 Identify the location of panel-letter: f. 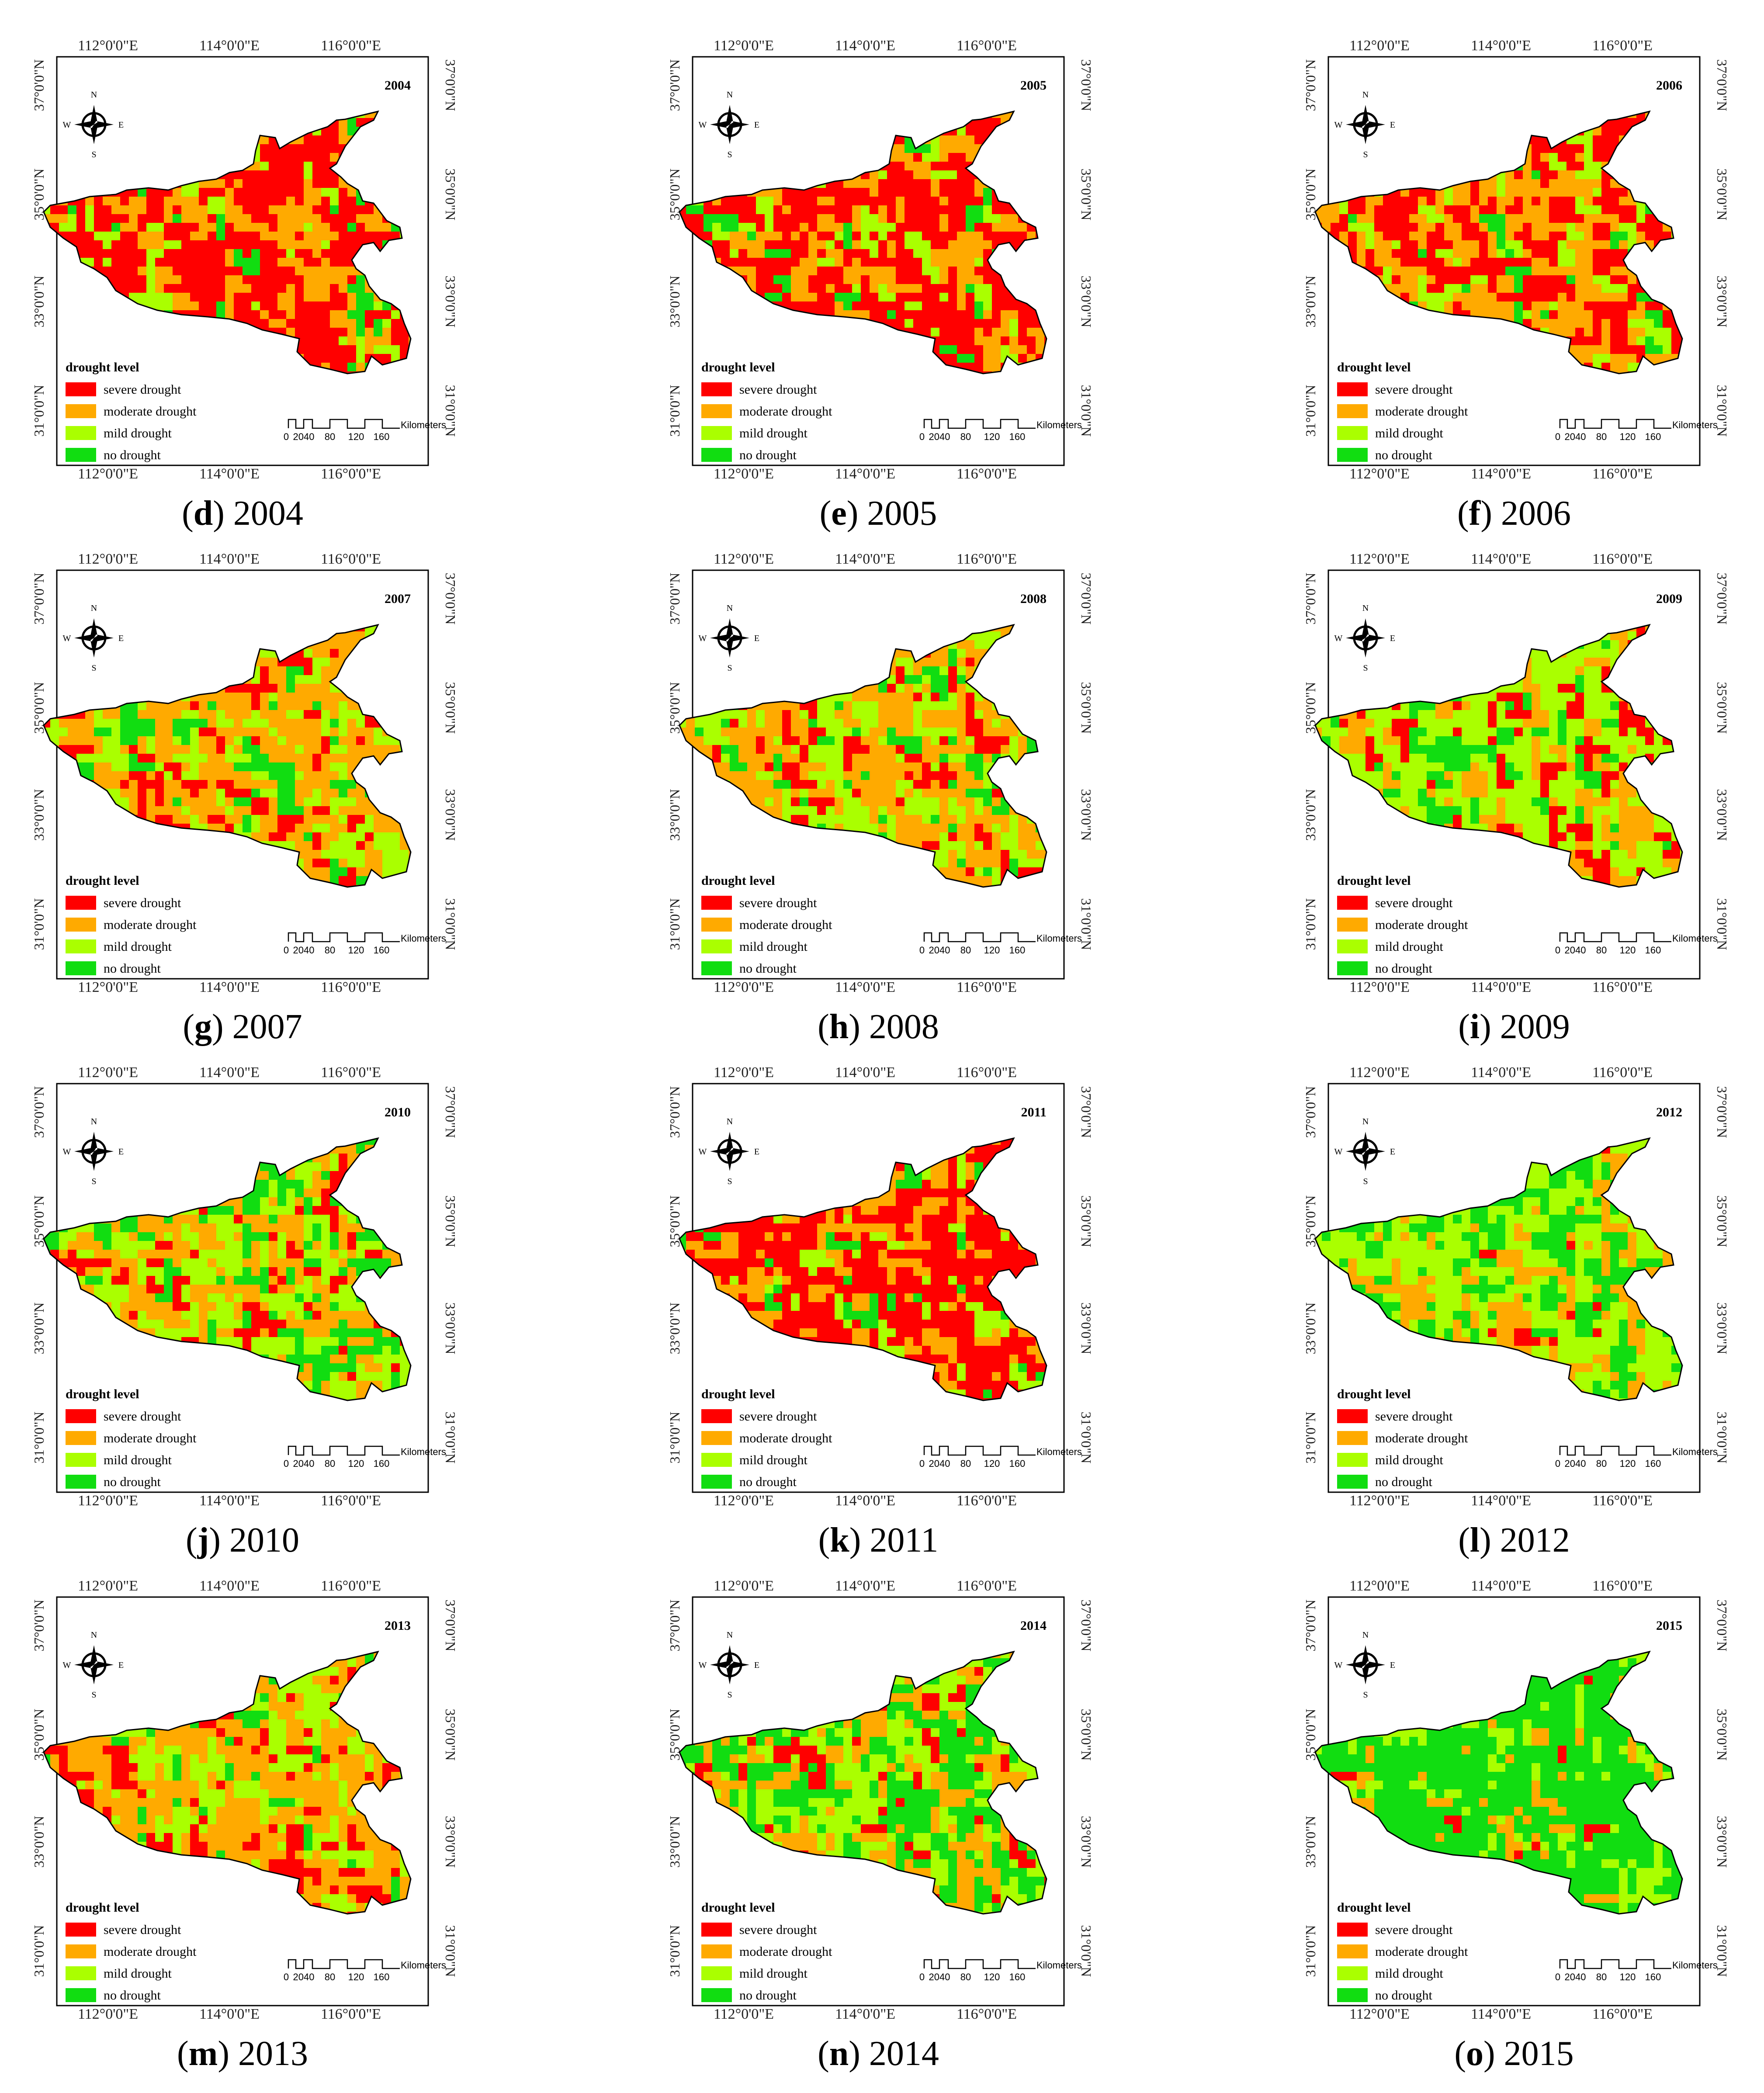
(1475, 513).